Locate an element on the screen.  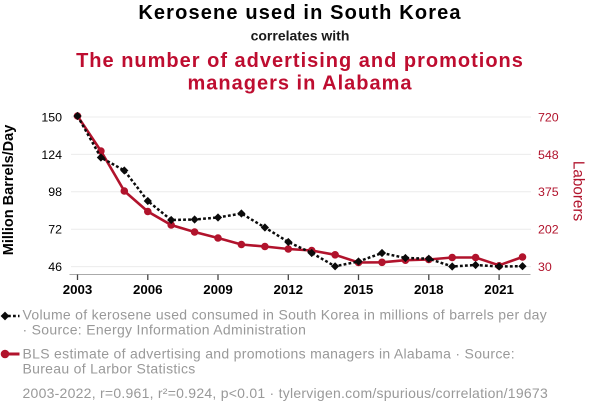
svg-text: 2018 is located at coordinates (429, 289).